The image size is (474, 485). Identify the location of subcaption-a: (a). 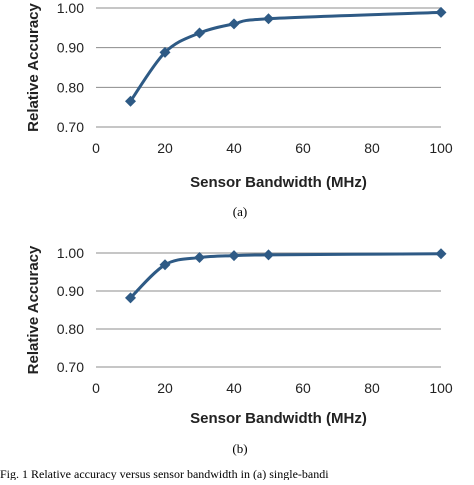
(240, 211).